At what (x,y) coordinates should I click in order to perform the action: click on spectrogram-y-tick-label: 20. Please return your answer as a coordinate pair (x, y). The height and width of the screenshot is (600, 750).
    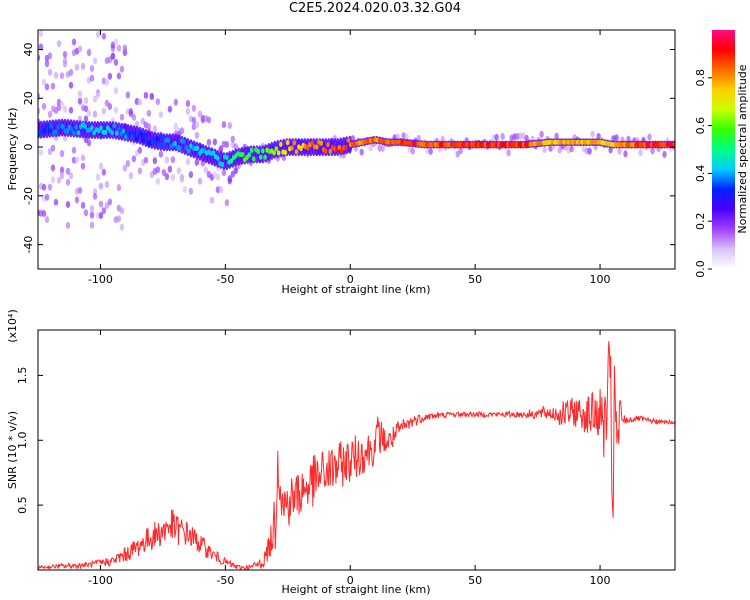
    Looking at the image, I should click on (28, 98).